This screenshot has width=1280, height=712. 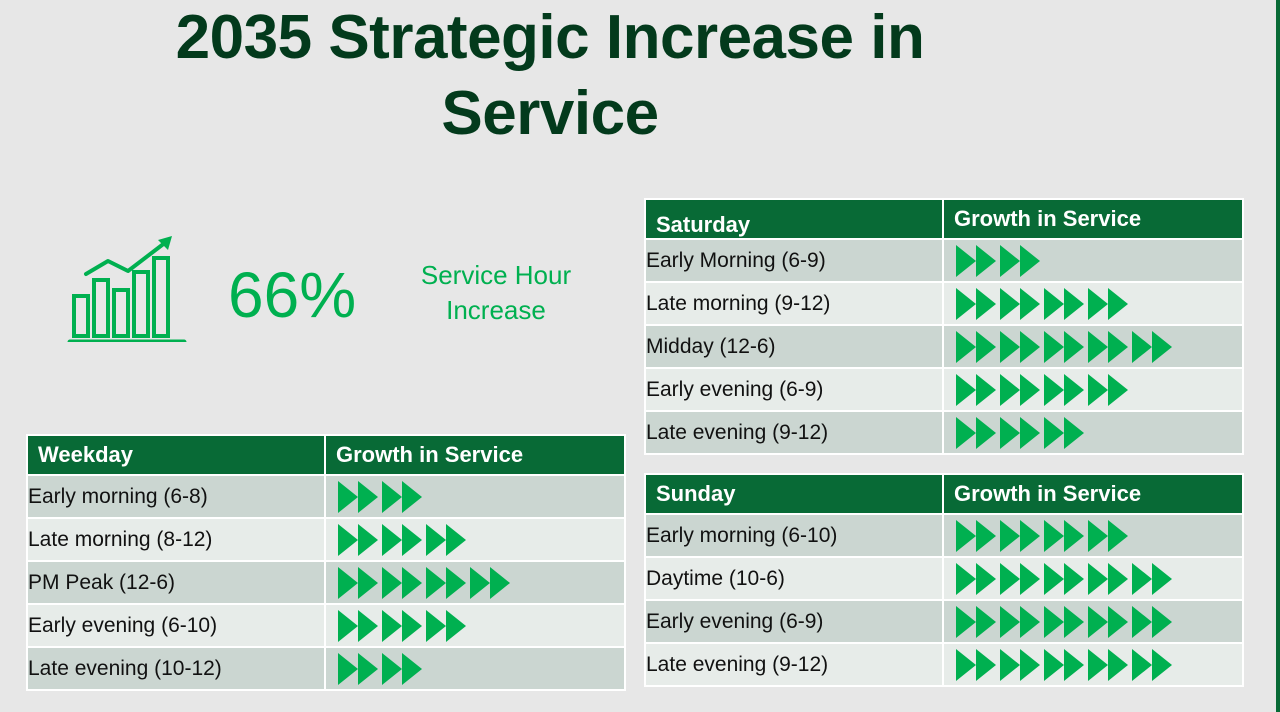 I want to click on time-period-label: Early evening (6-9), so click(x=794, y=621).